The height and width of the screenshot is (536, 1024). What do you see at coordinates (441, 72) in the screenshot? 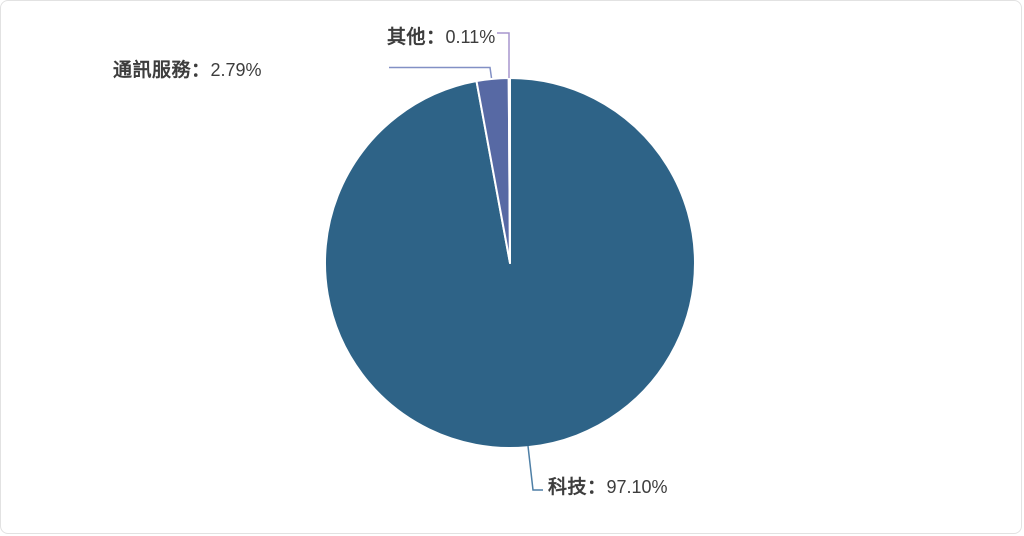
I see `leader-line-comm` at bounding box center [441, 72].